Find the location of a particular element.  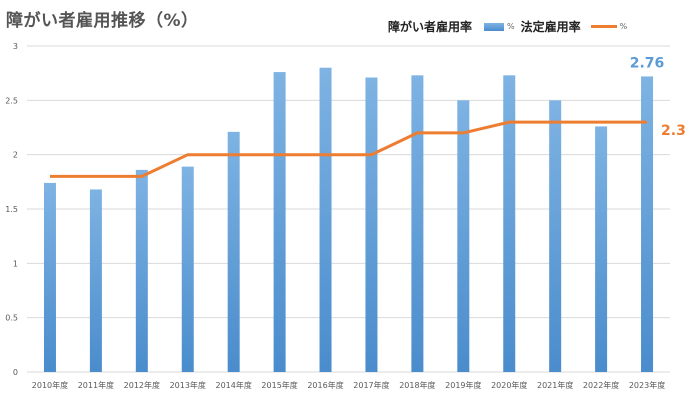

y-tick-label: 0 is located at coordinates (15, 372).